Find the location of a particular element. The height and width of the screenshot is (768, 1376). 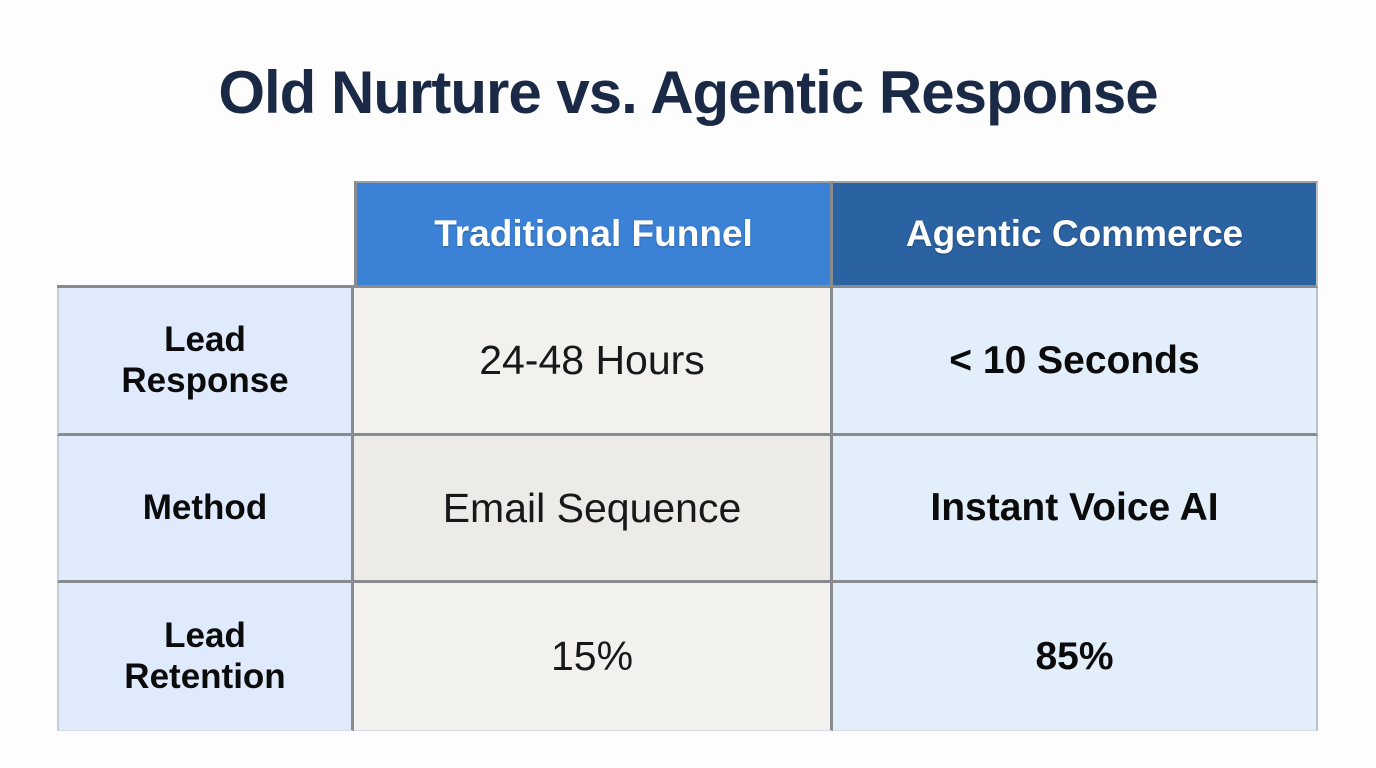

cell-agentic-method: Instant Voice AI is located at coordinates (1075, 509).